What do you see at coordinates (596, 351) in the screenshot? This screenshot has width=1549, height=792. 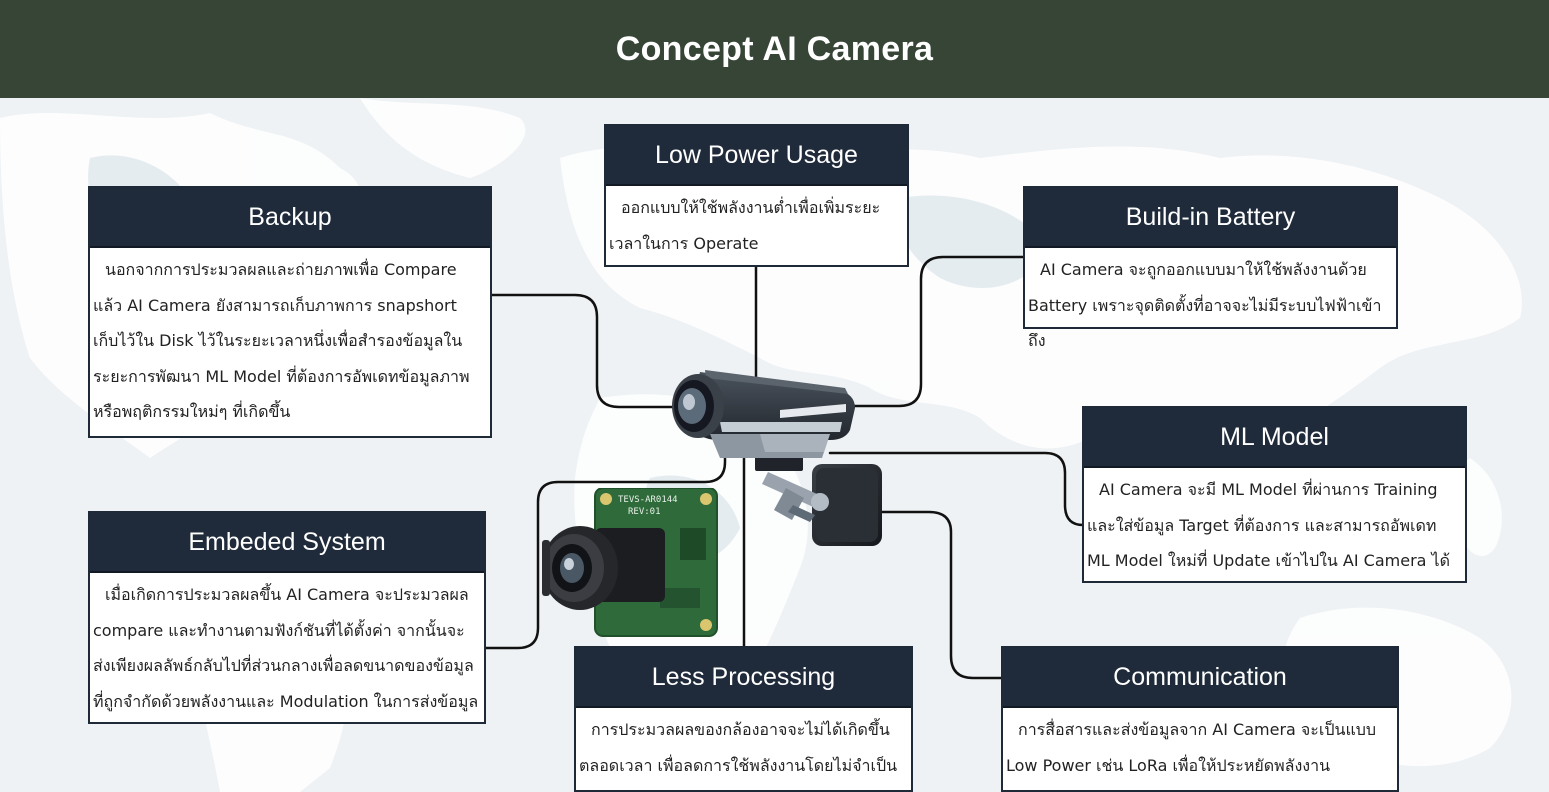 I see `connector-backup` at bounding box center [596, 351].